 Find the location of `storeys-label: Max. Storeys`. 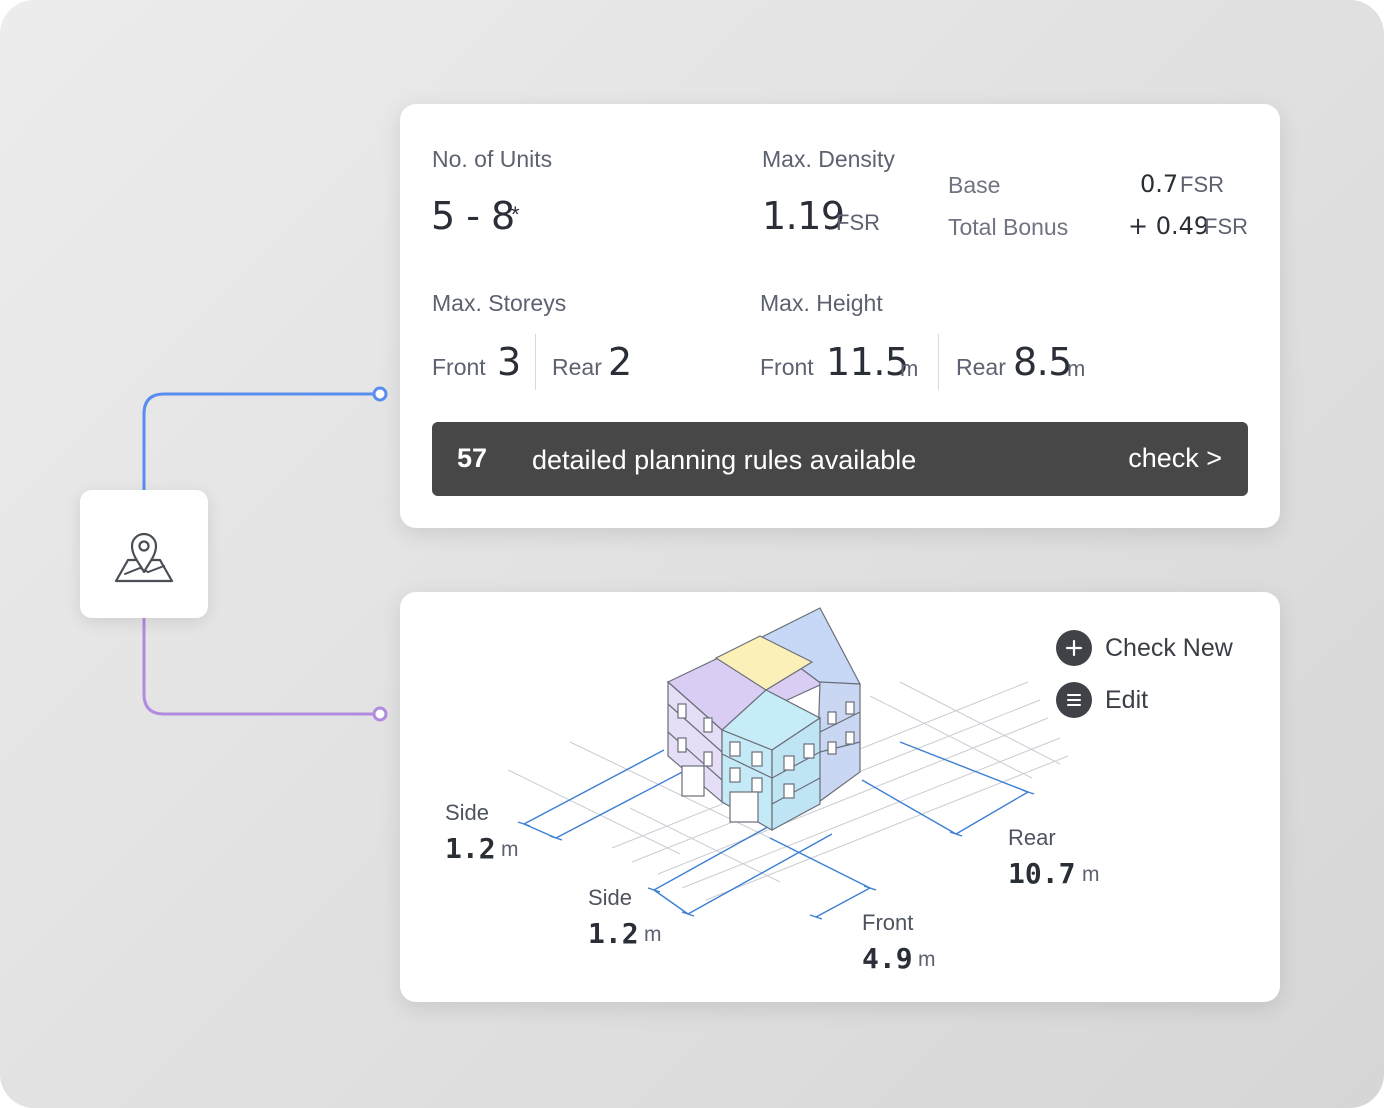

storeys-label: Max. Storeys is located at coordinates (499, 303).